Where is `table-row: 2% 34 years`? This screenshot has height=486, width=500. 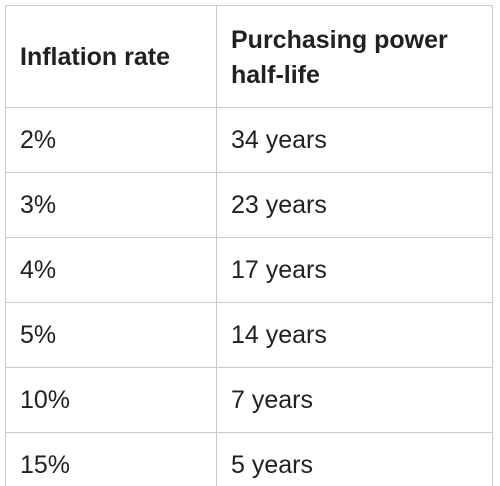
table-row: 2% 34 years is located at coordinates (249, 140).